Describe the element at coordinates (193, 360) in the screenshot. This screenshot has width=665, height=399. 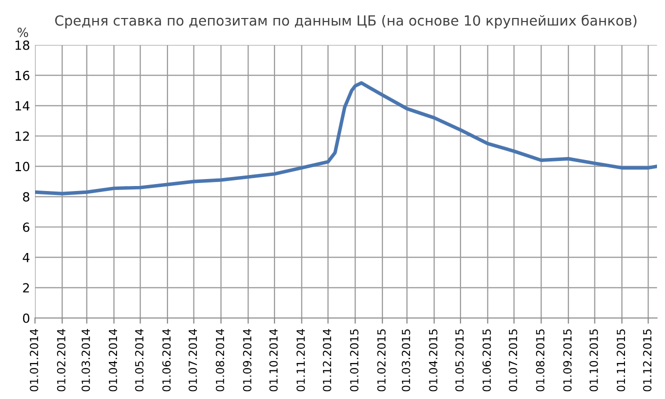
I see `x-tick-label: 01.07.2014` at that location.